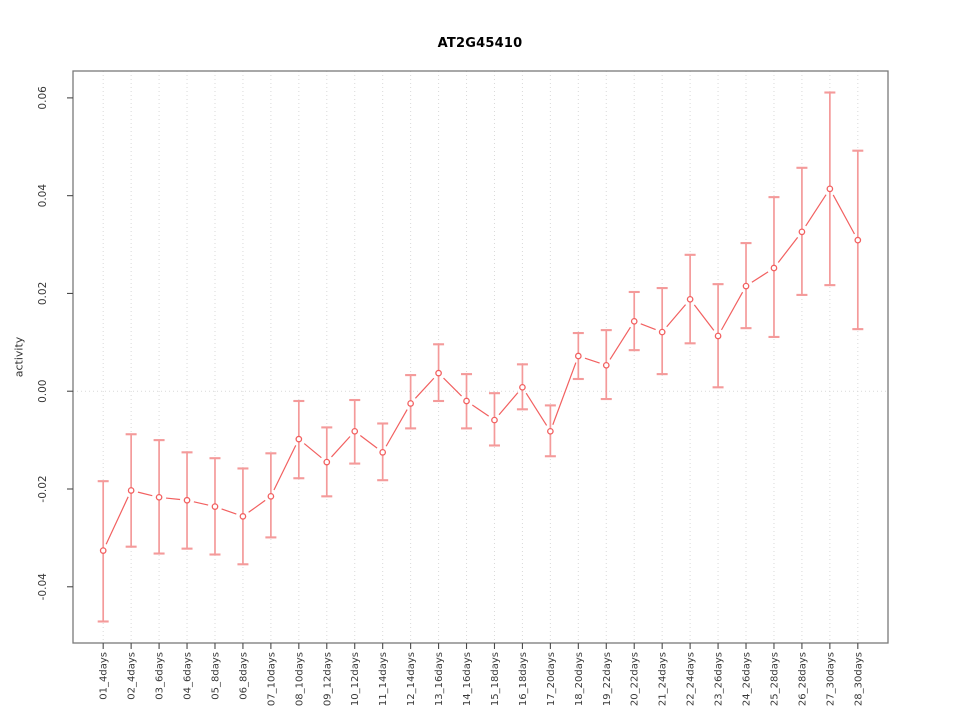  Describe the element at coordinates (802, 679) in the screenshot. I see `x-tick-label: 26_28days` at that location.